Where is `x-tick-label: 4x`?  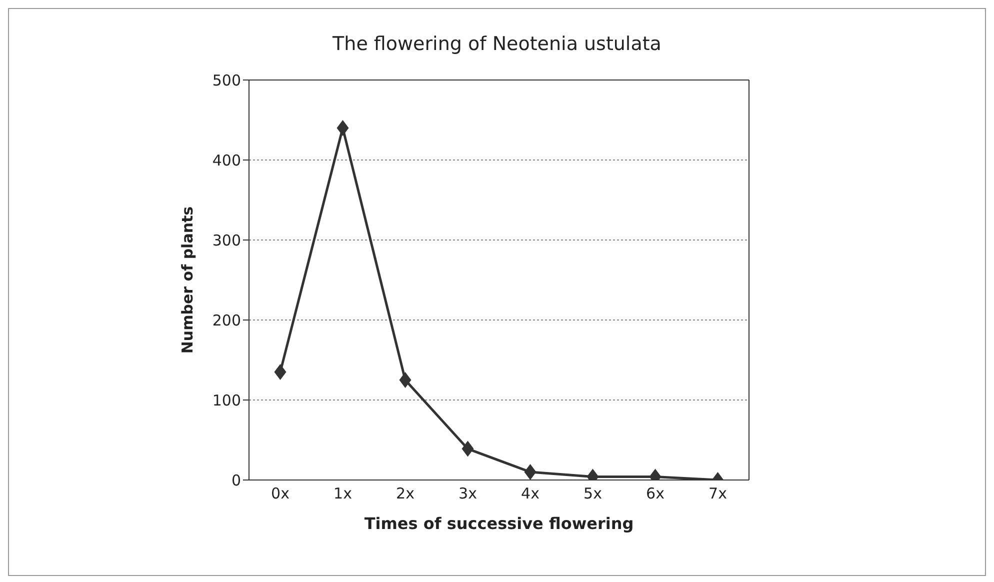
x-tick-label: 4x is located at coordinates (530, 493).